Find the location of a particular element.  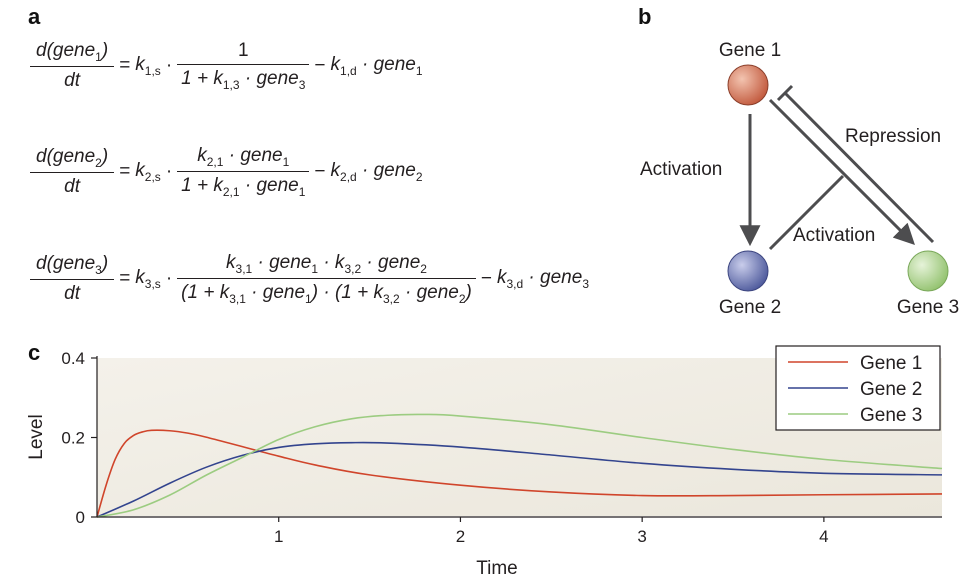

derivative-gene3: d(gene3) dt is located at coordinates (72, 279).